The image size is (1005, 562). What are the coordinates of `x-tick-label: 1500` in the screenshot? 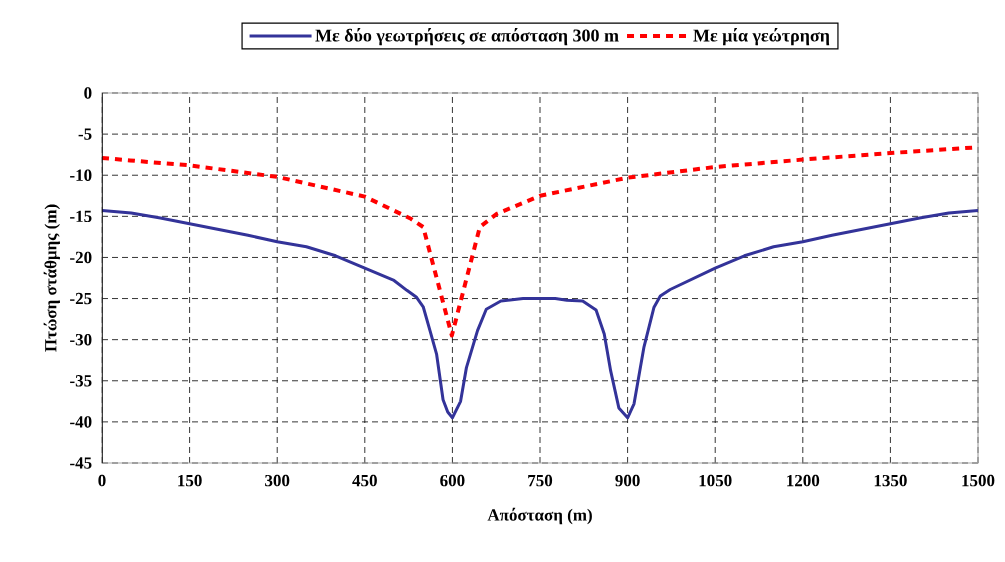 It's located at (978, 480).